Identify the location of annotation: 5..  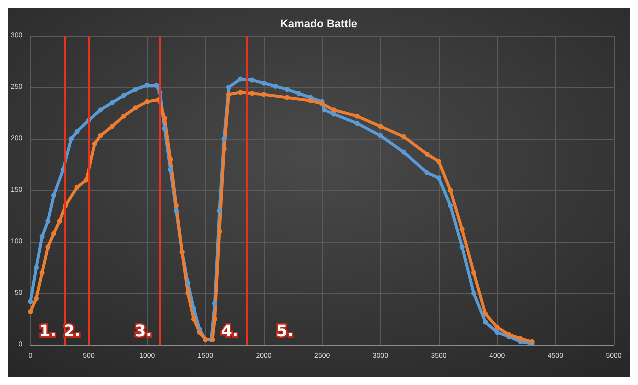
(285, 331).